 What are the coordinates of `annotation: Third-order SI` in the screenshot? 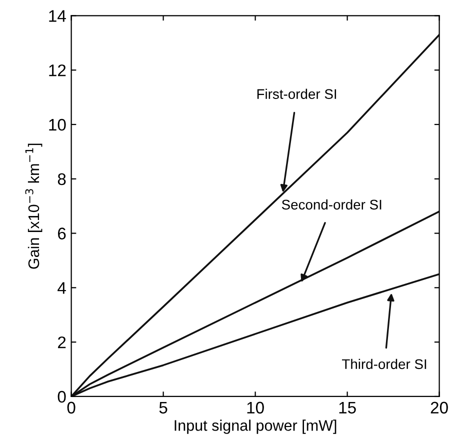 It's located at (384, 364).